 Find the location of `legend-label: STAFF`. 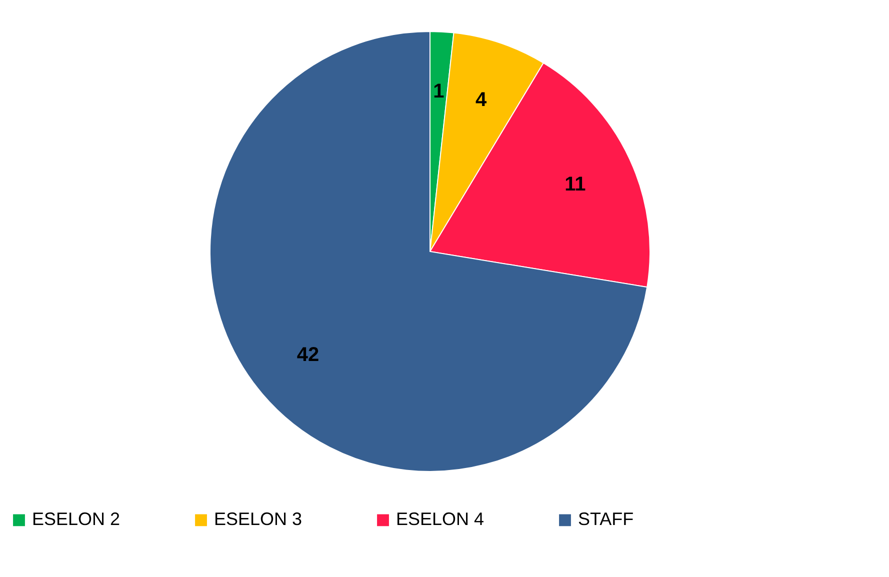

legend-label: STAFF is located at coordinates (606, 519).